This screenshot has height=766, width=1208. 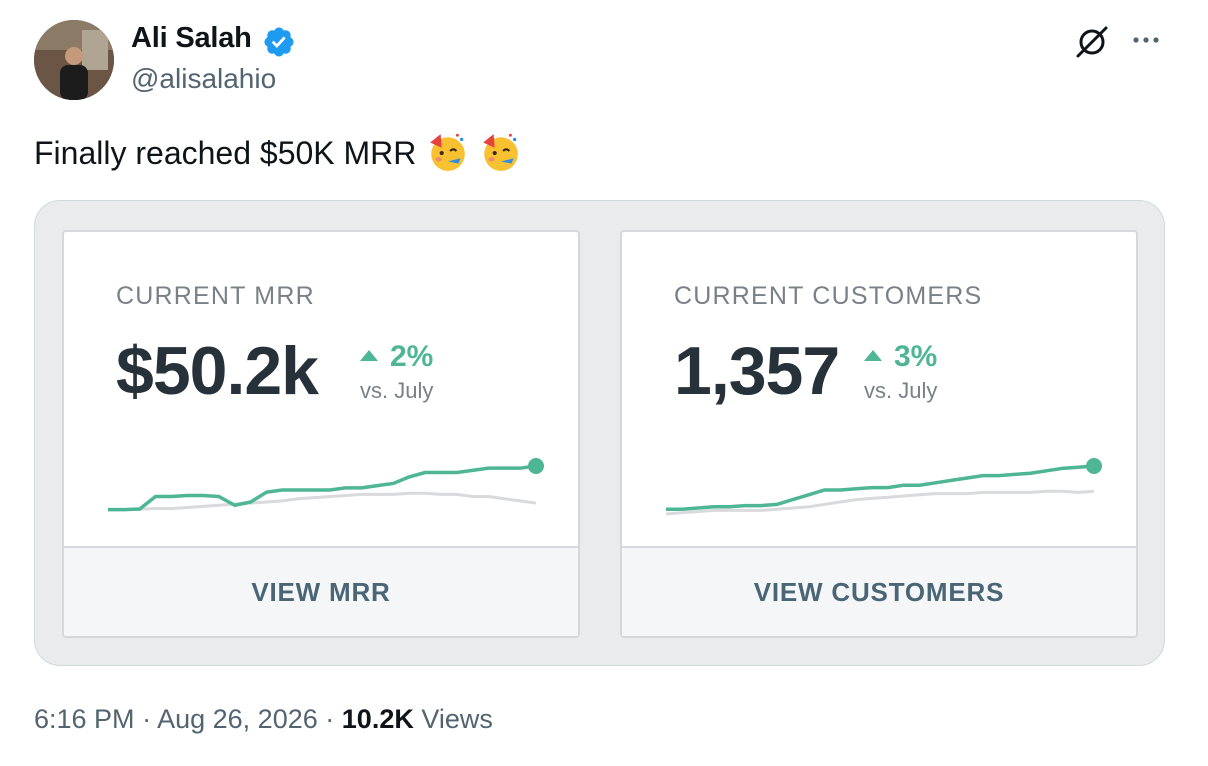 What do you see at coordinates (191, 38) in the screenshot?
I see `author-name: Ali Salah` at bounding box center [191, 38].